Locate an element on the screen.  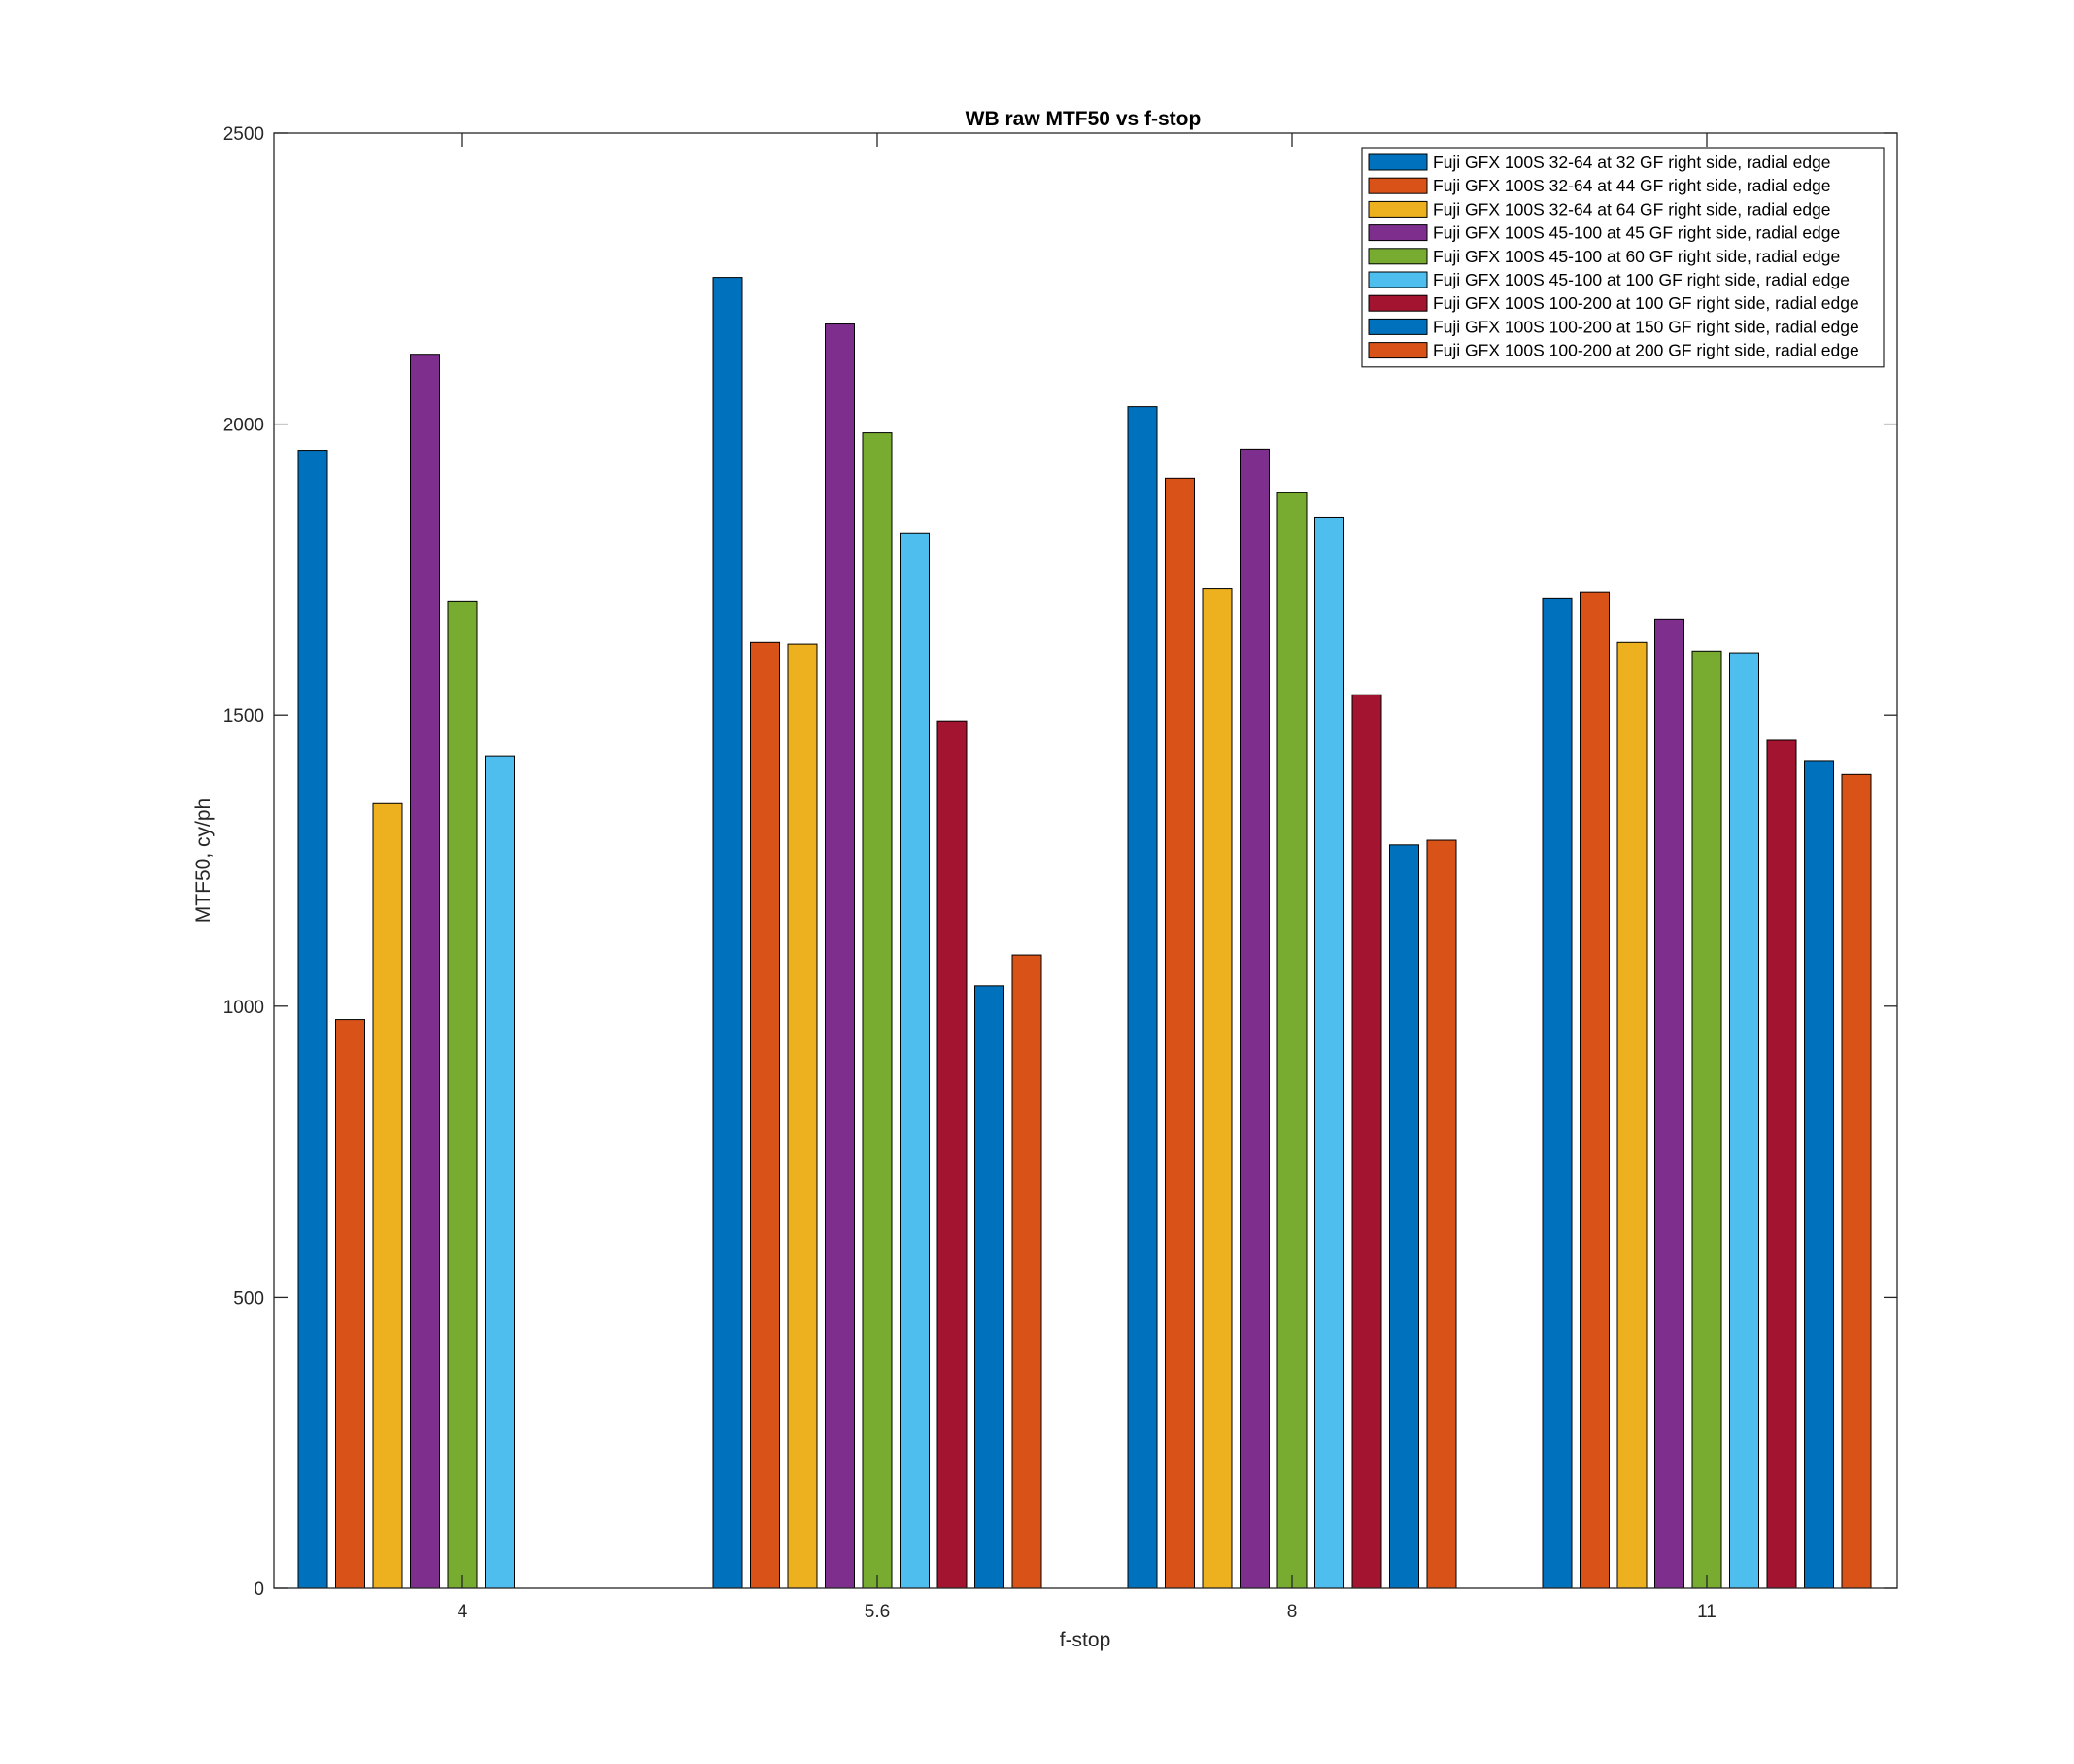
chart-title: WB raw MTF50 vs f-stop is located at coordinates (1084, 119).